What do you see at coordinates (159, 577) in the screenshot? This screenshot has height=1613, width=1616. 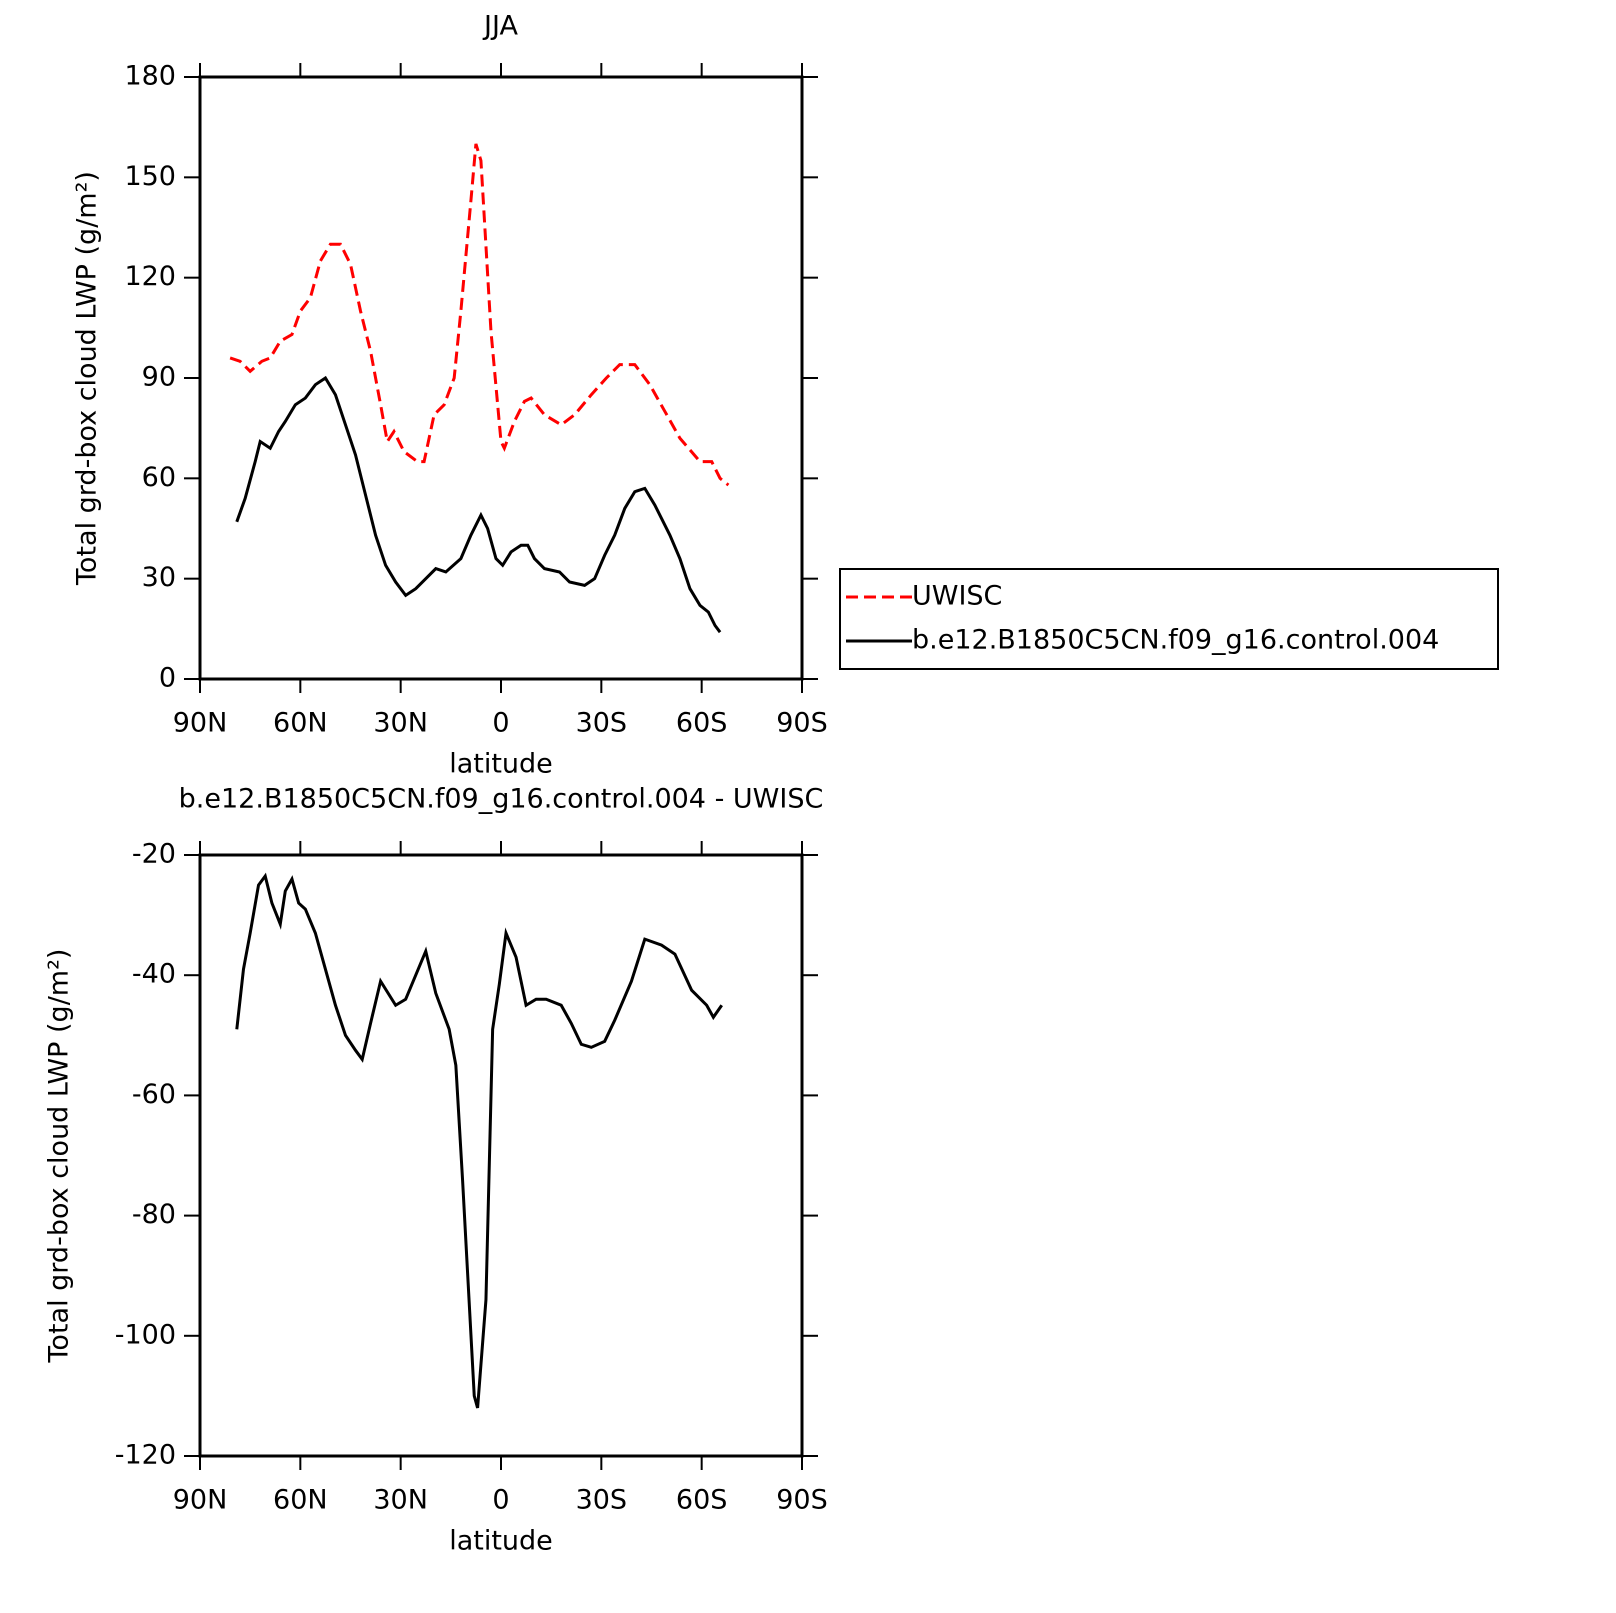 I see `y-tick-label: 30` at bounding box center [159, 577].